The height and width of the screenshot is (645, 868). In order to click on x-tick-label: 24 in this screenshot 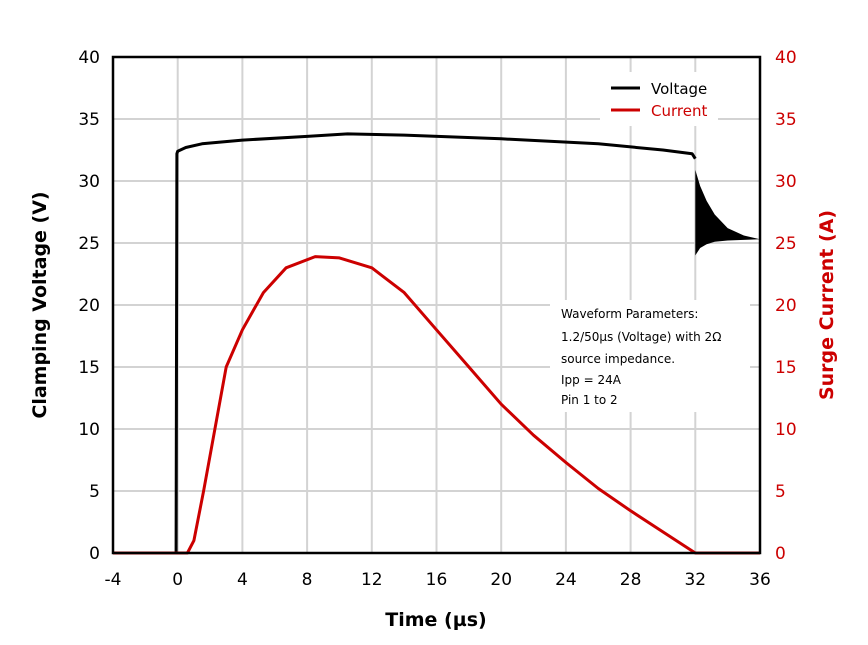, I will do `click(566, 580)`.